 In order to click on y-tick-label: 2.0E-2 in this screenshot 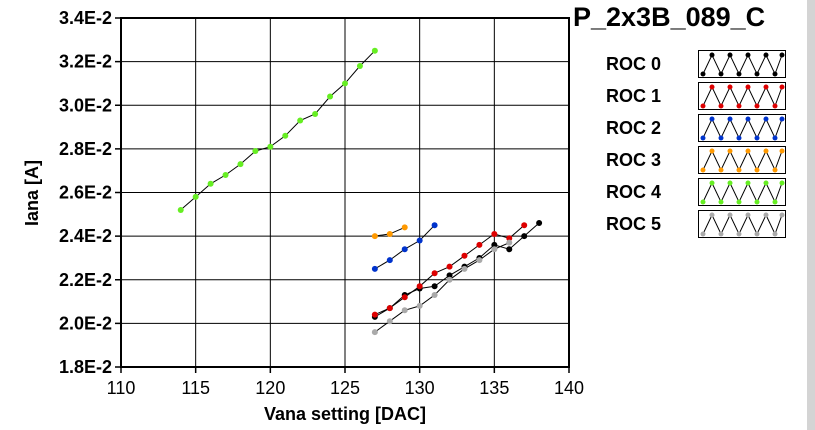, I will do `click(85, 323)`.